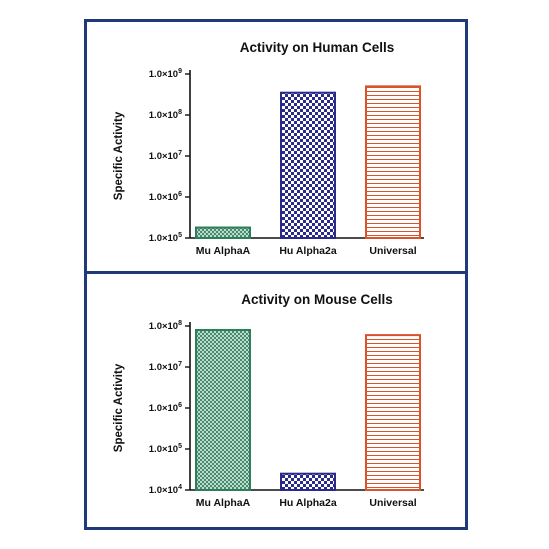 The width and height of the screenshot is (549, 549). I want to click on human-chart-y-tick-label: 1.0×10⁸, so click(165, 115).